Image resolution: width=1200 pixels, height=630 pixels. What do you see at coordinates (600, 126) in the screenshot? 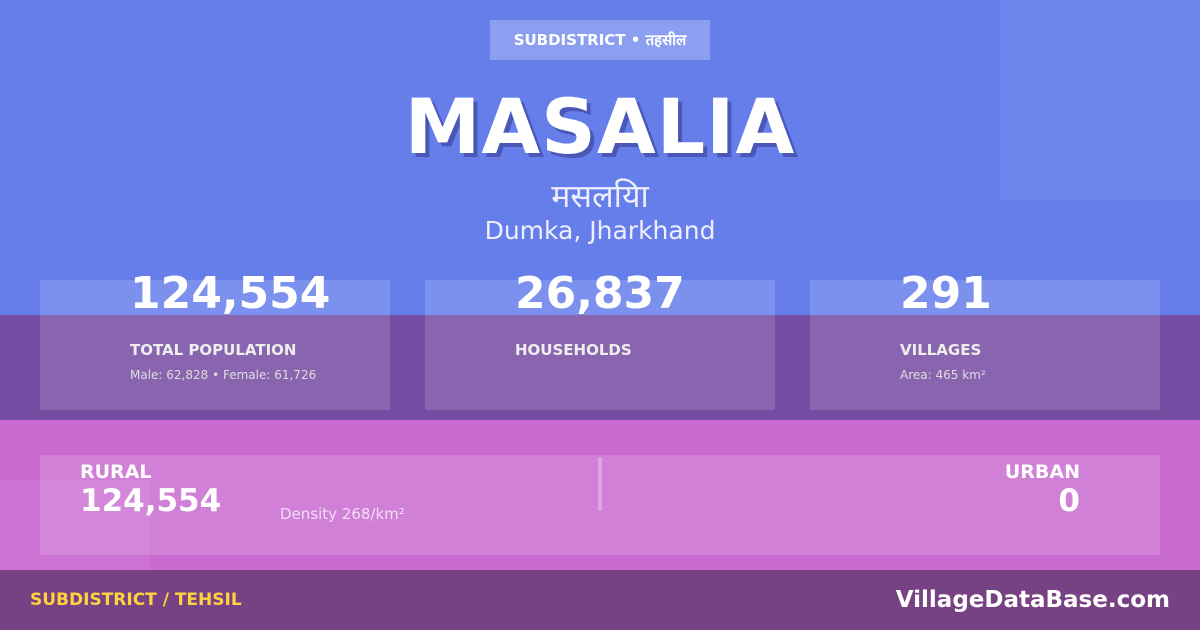
I see `page-title: MASALIA` at bounding box center [600, 126].